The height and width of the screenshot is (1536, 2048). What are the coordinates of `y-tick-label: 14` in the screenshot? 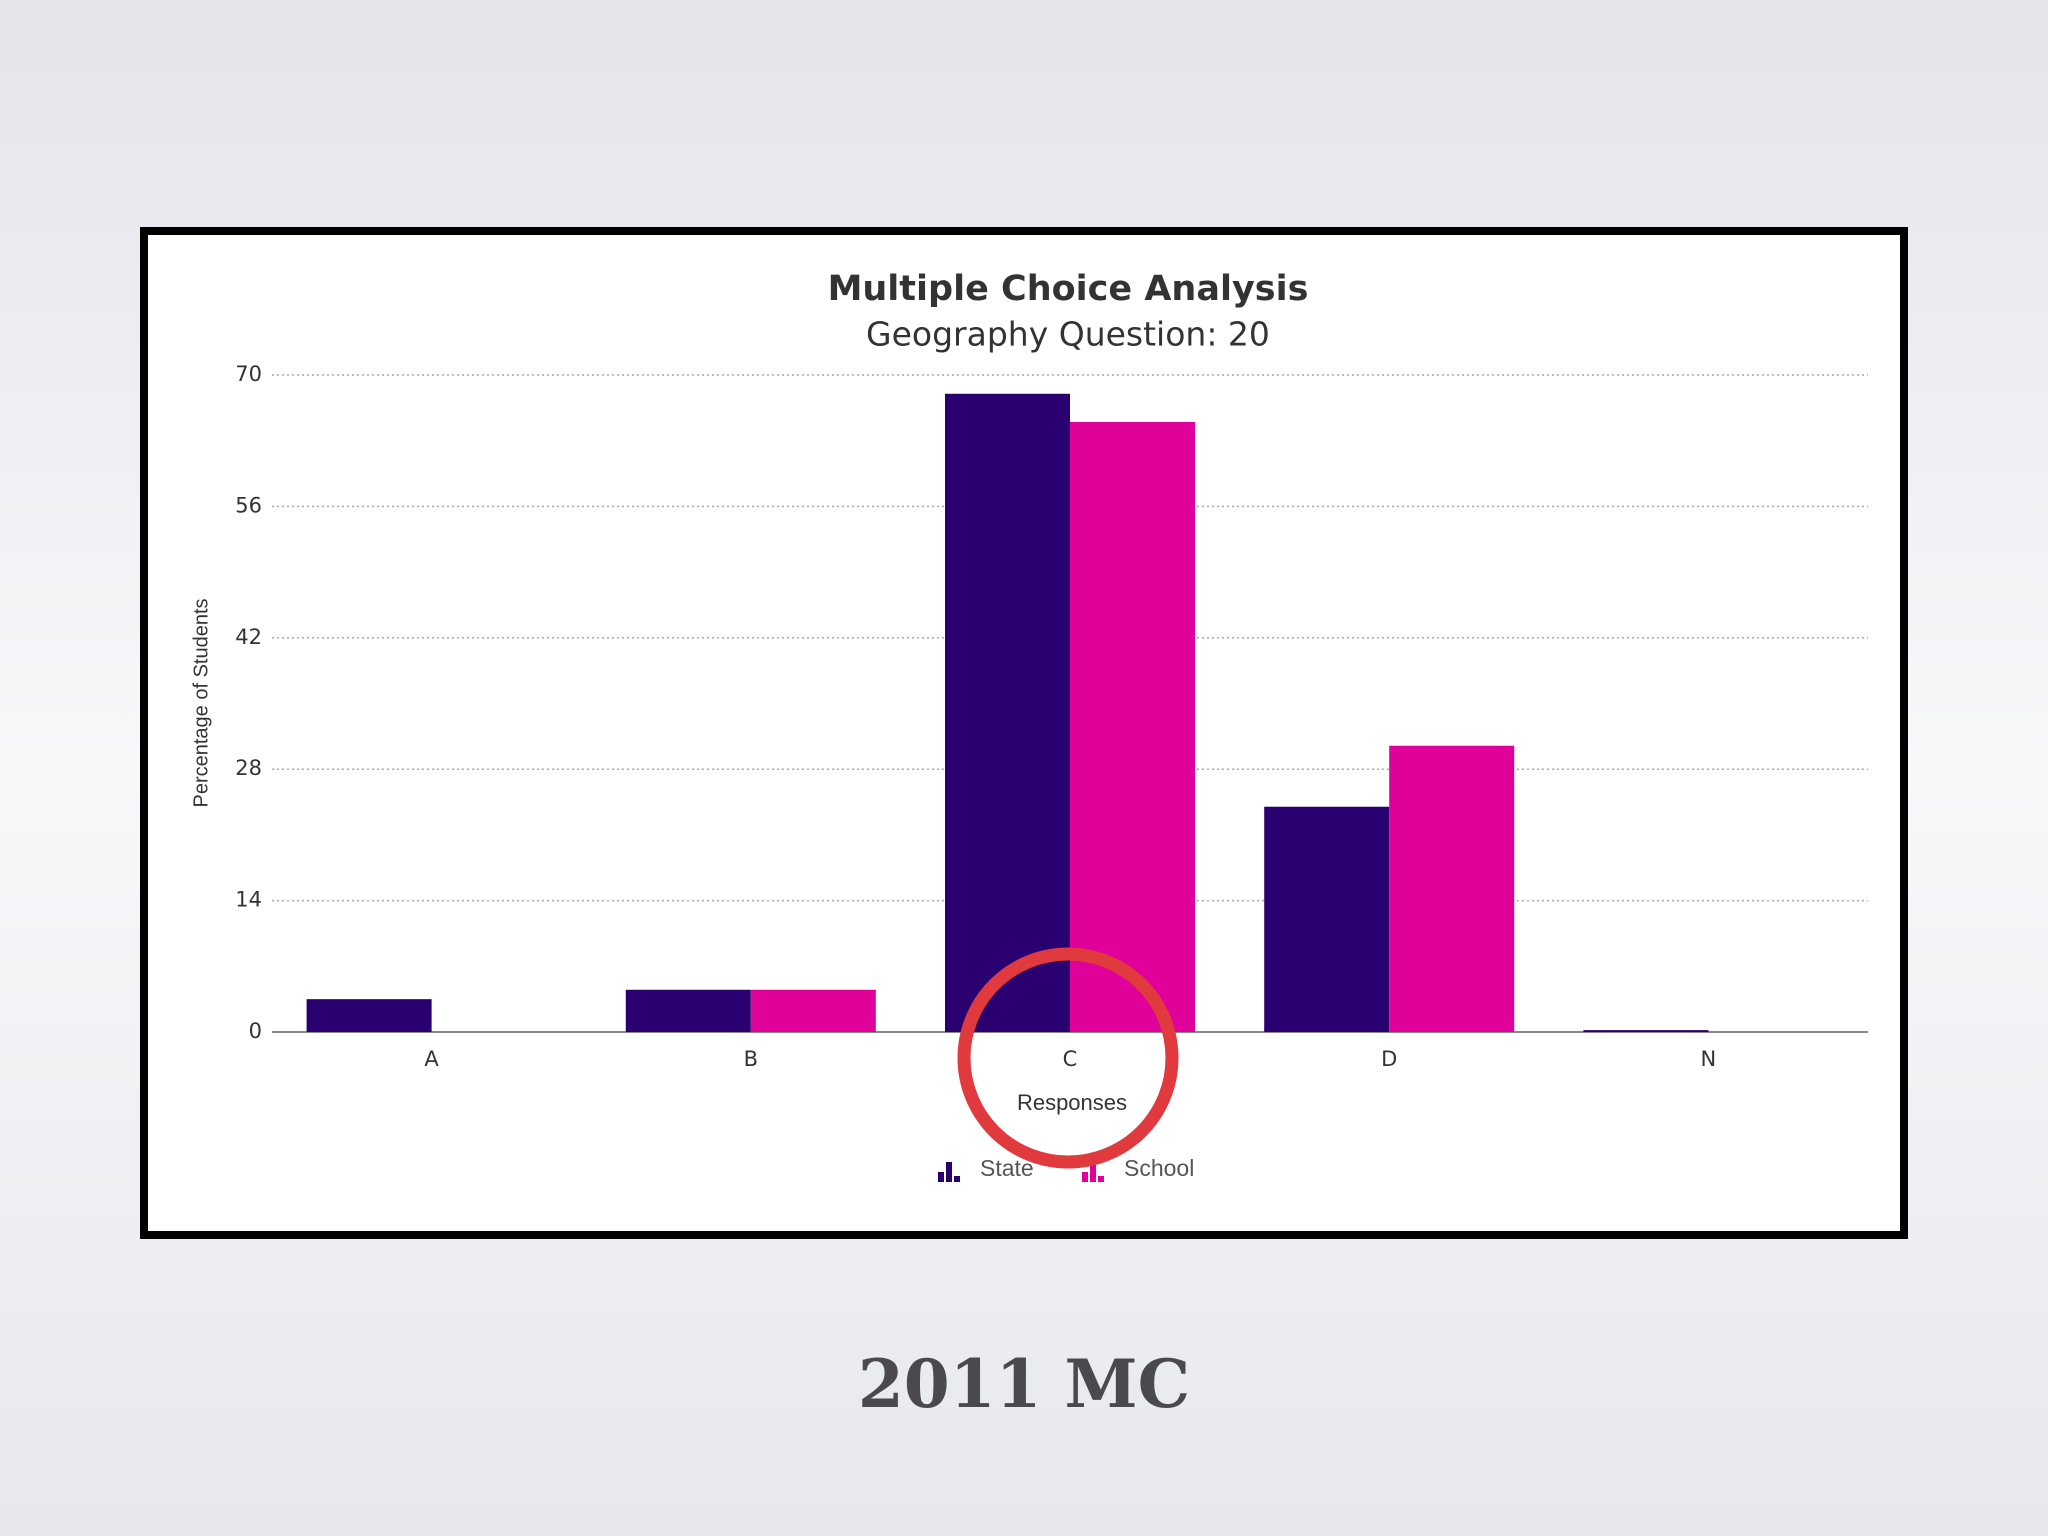 It's located at (248, 900).